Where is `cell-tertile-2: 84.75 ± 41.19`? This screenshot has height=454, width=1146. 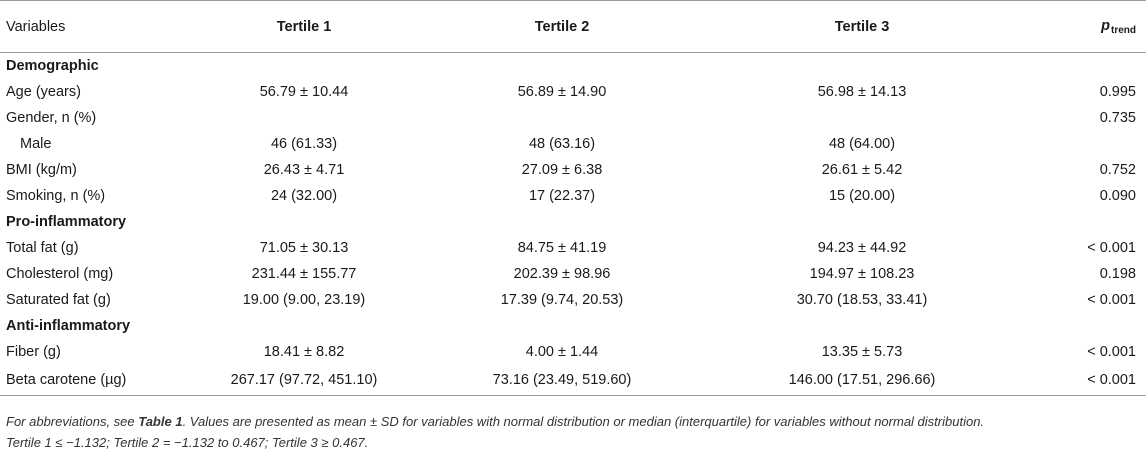 cell-tertile-2: 84.75 ± 41.19 is located at coordinates (562, 248).